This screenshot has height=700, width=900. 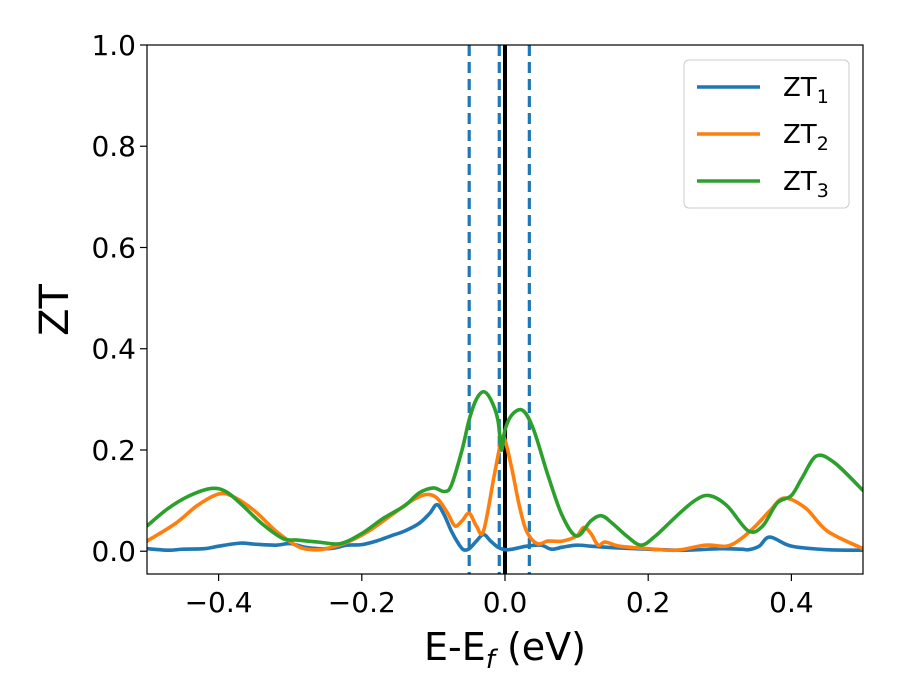 What do you see at coordinates (806, 184) in the screenshot?
I see `legend-label-zt3: ZT3` at bounding box center [806, 184].